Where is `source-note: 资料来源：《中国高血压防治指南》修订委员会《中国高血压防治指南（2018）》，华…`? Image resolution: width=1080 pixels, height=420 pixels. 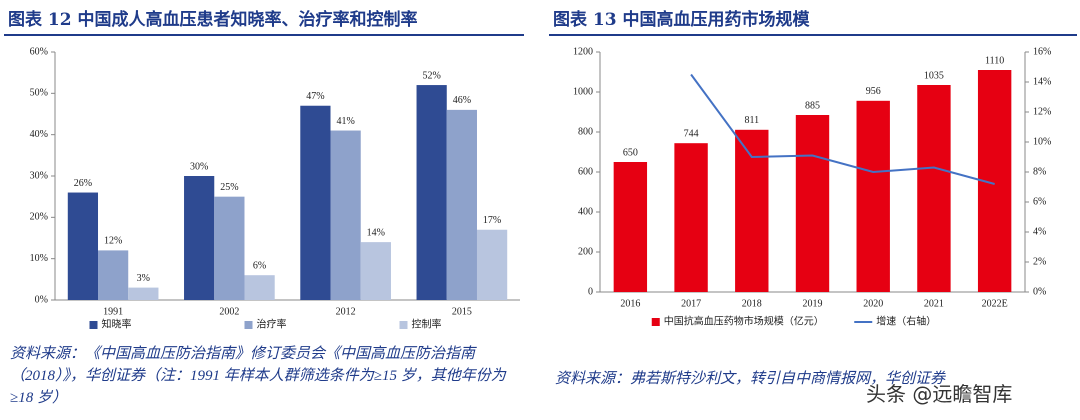 source-note: 资料来源：《中国高血压防治指南》修订委员会《中国高血压防治指南（2018）》，华… is located at coordinates (258, 376).